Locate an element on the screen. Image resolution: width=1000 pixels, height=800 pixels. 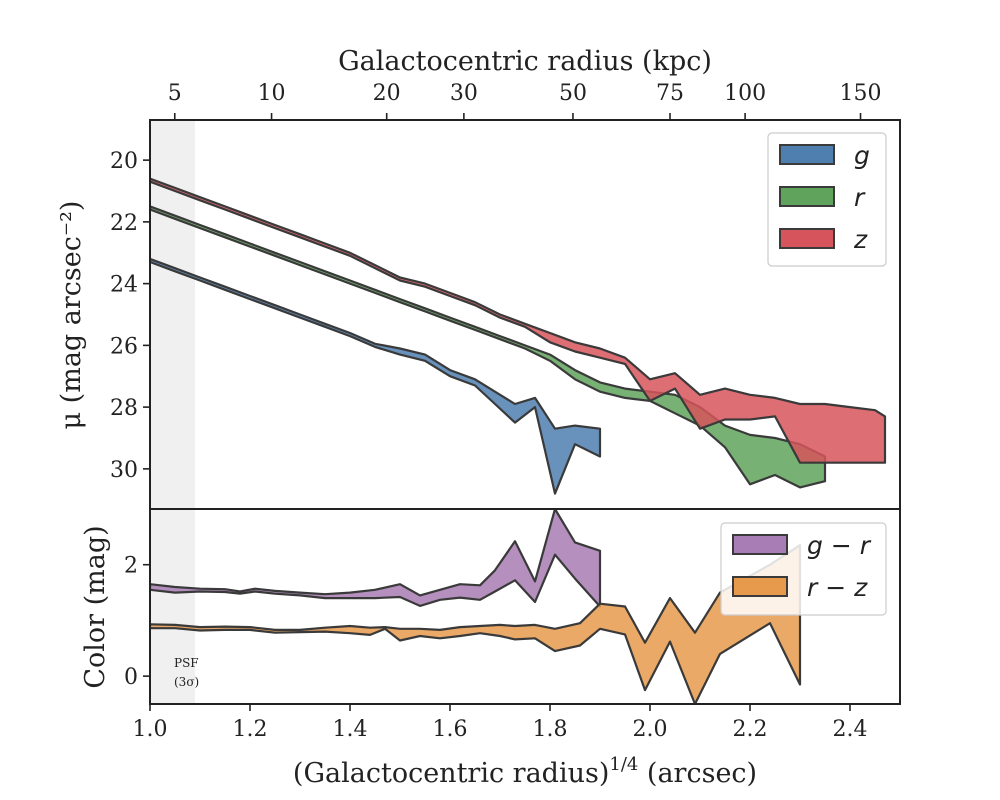
band-g-minus-r is located at coordinates (376, 558).